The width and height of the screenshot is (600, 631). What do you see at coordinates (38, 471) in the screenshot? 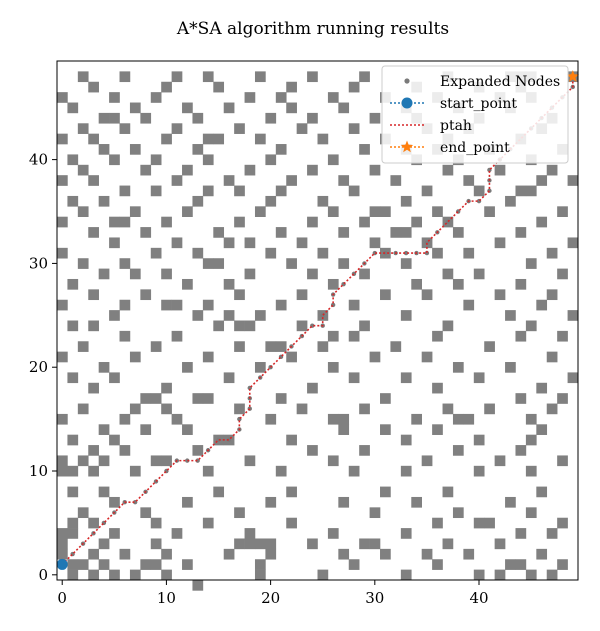
I see `y-tick-label: 10` at bounding box center [38, 471].